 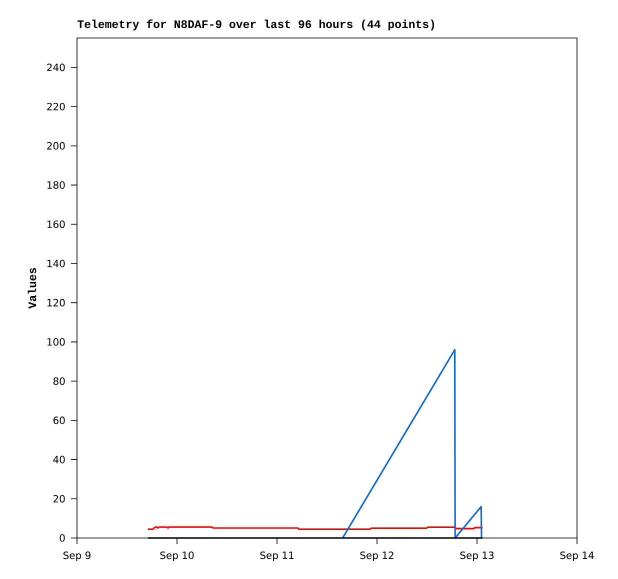 What do you see at coordinates (56, 224) in the screenshot?
I see `y-tick-label: 160` at bounding box center [56, 224].